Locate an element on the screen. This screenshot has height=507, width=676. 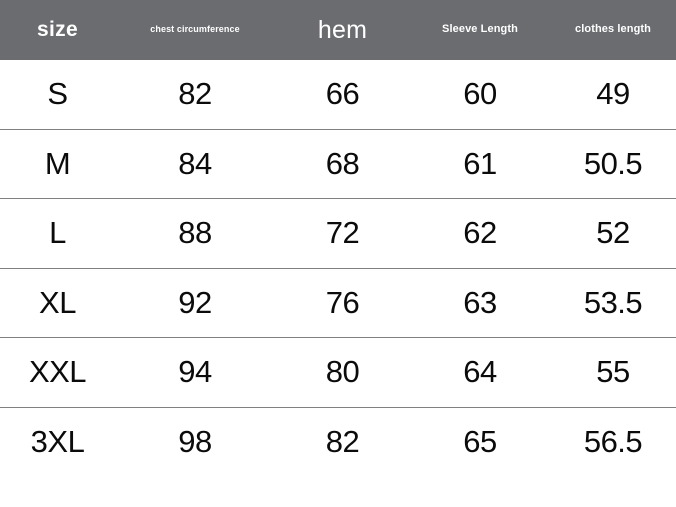
column-header-hem: hem is located at coordinates (342, 29).